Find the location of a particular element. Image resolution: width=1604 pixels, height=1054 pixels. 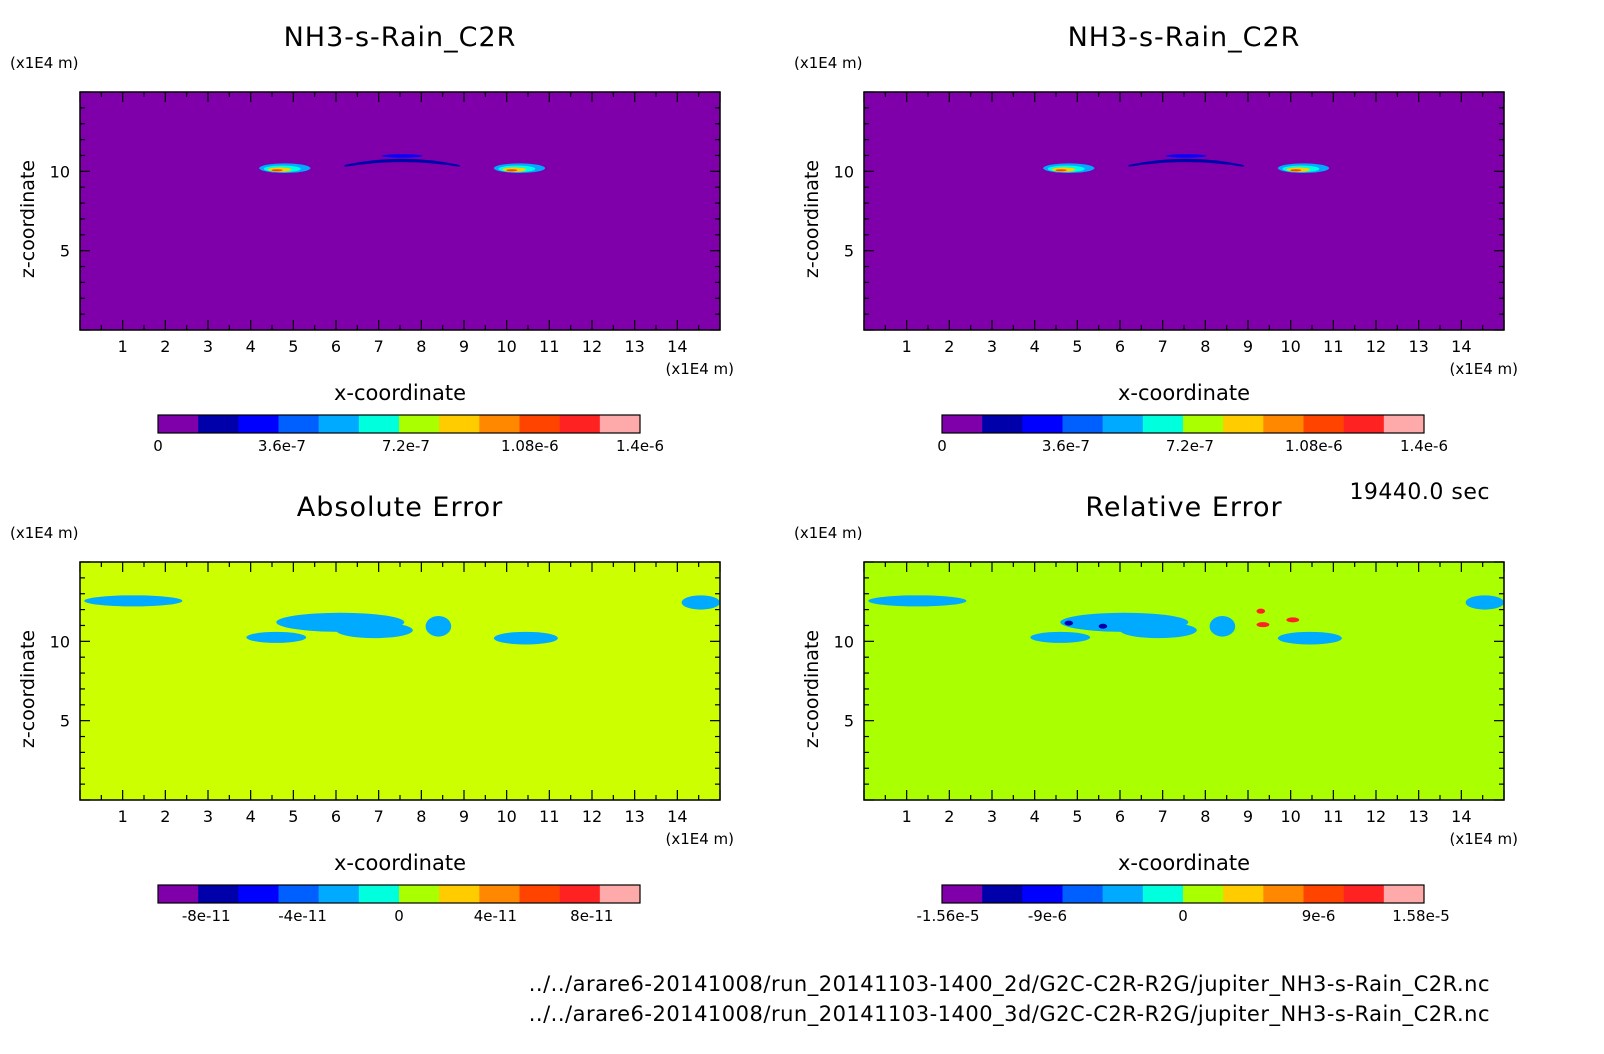

x-tick-label: 6 is located at coordinates (1120, 346).